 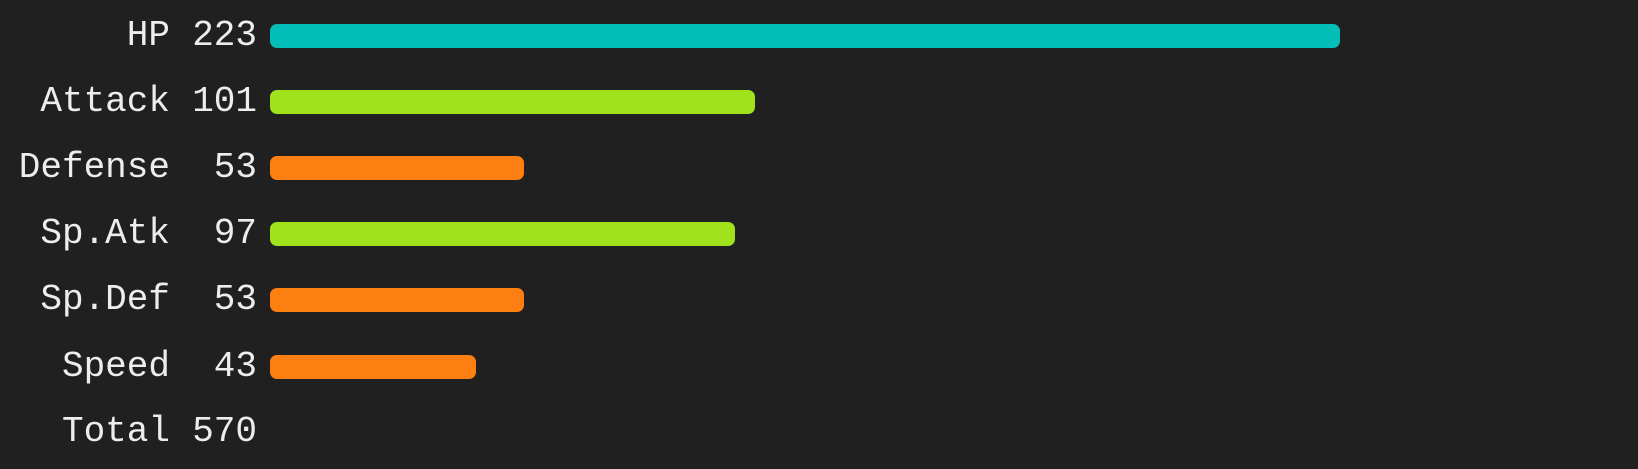 What do you see at coordinates (224, 101) in the screenshot?
I see `stat-value: 101` at bounding box center [224, 101].